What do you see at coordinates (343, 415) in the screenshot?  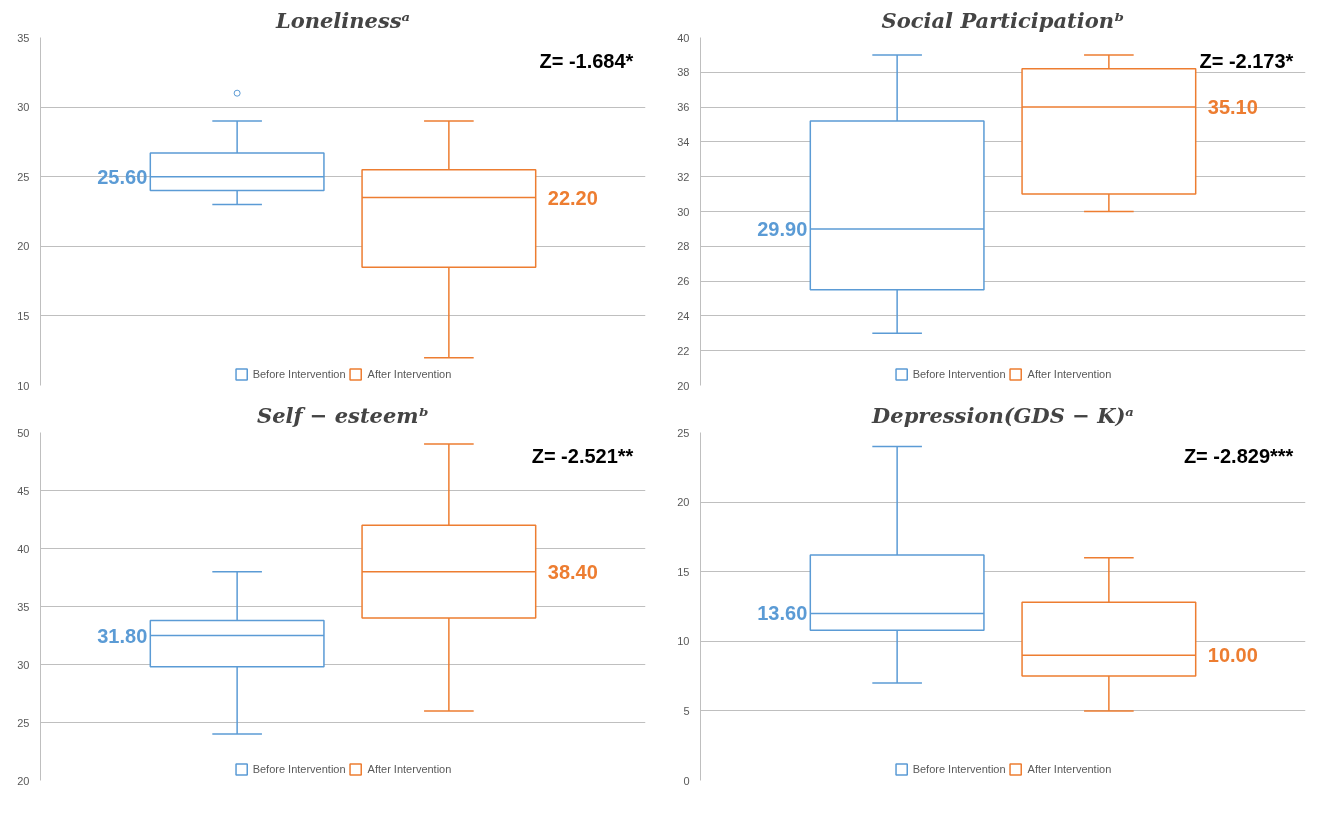 I see `chart-title: Self − esteemᵇ` at bounding box center [343, 415].